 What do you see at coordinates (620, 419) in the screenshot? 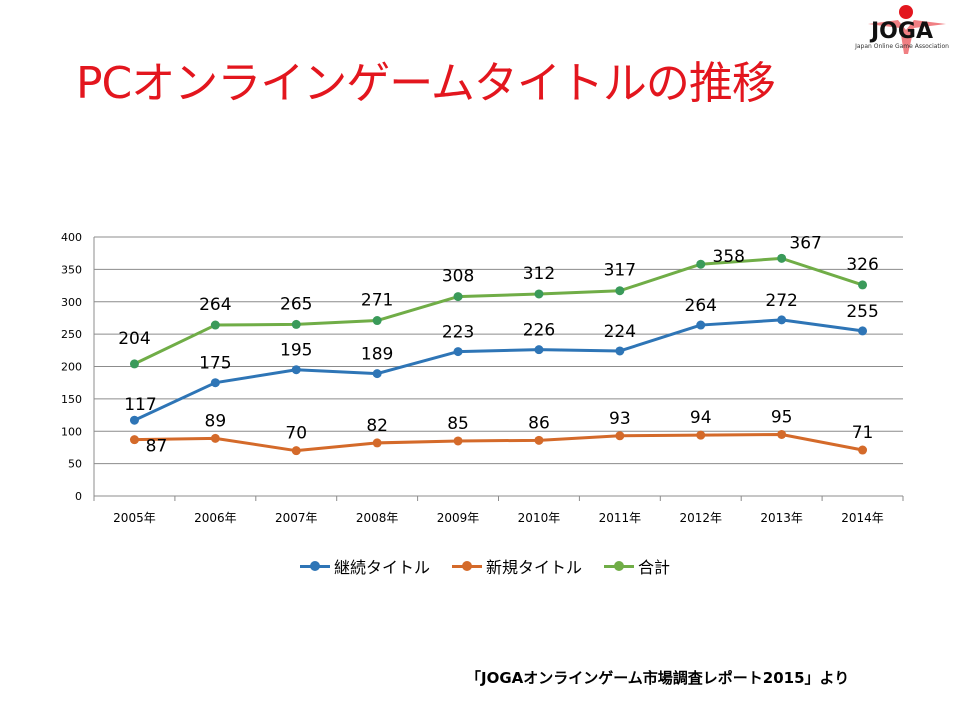
I see `data-label-new: 93` at bounding box center [620, 419].